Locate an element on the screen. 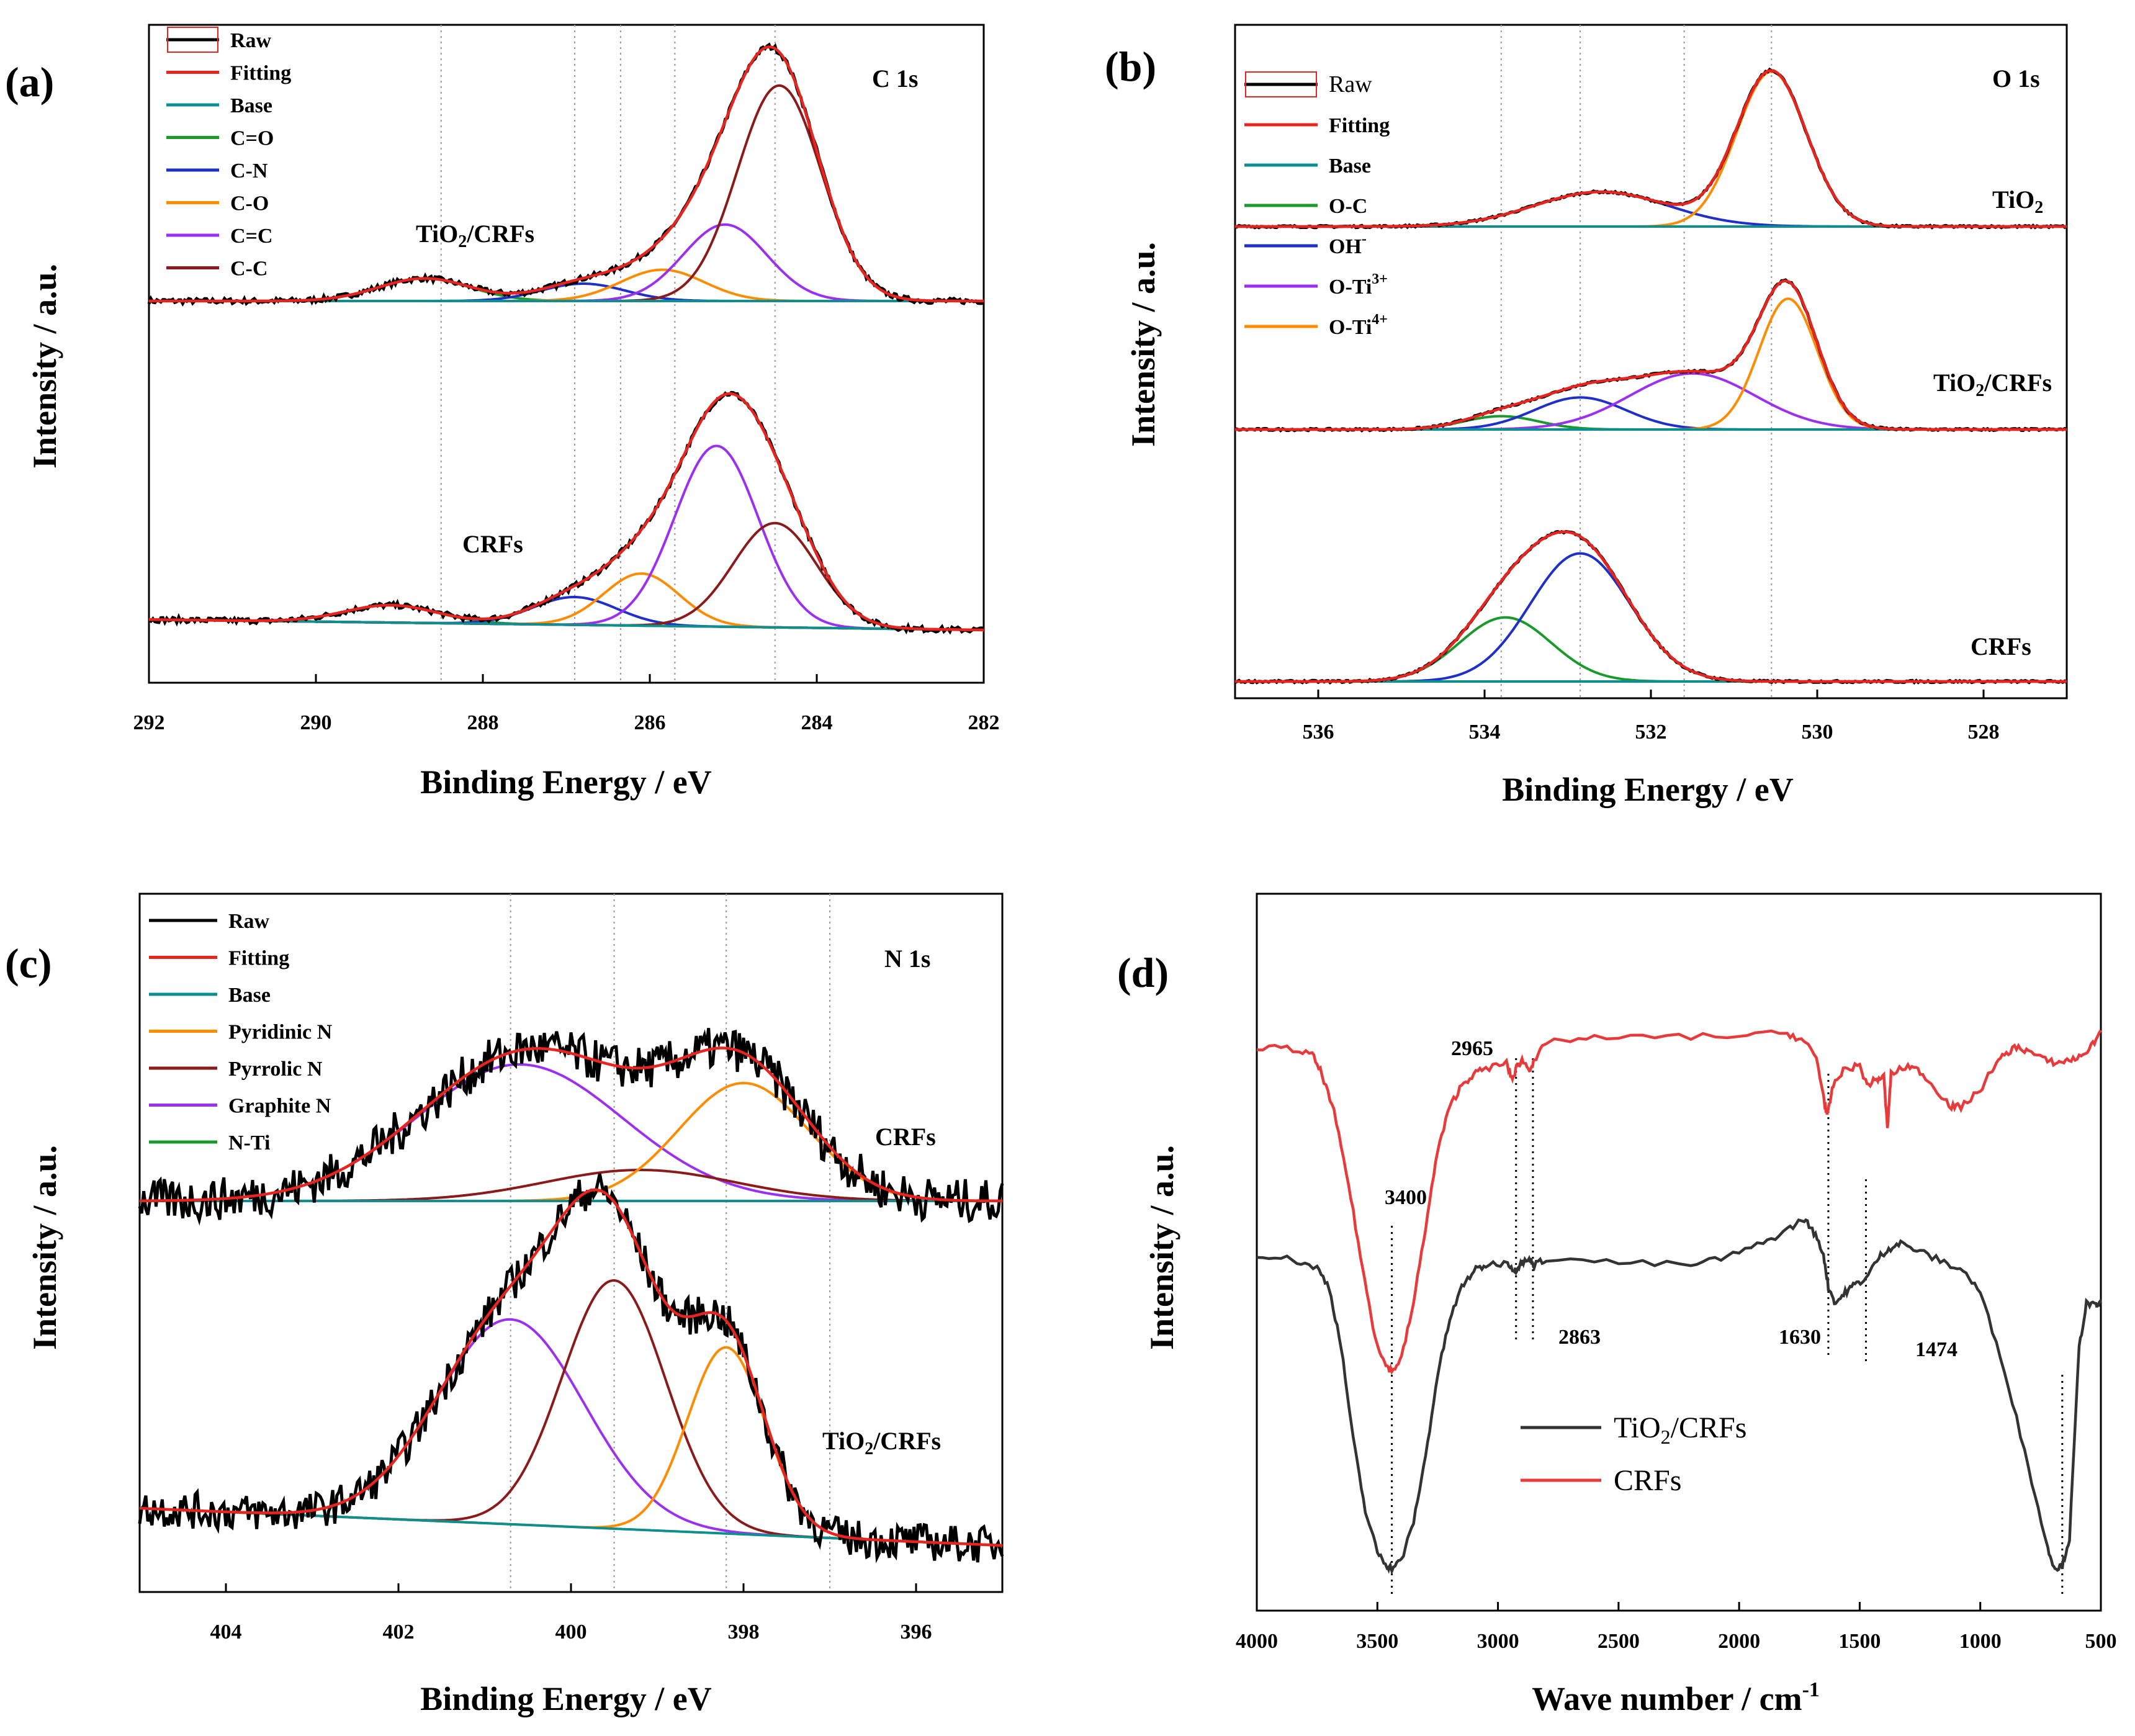  panel-a-legend-label: C-C is located at coordinates (248, 269).